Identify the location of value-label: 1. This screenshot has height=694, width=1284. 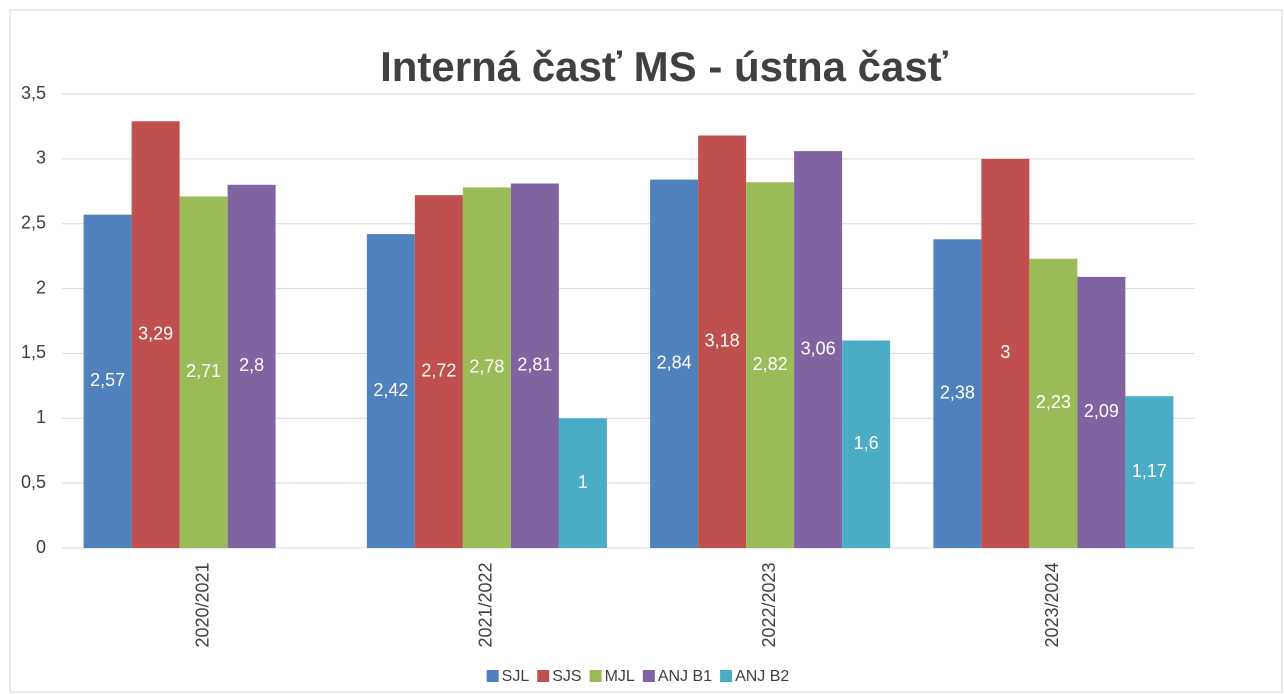
(583, 482).